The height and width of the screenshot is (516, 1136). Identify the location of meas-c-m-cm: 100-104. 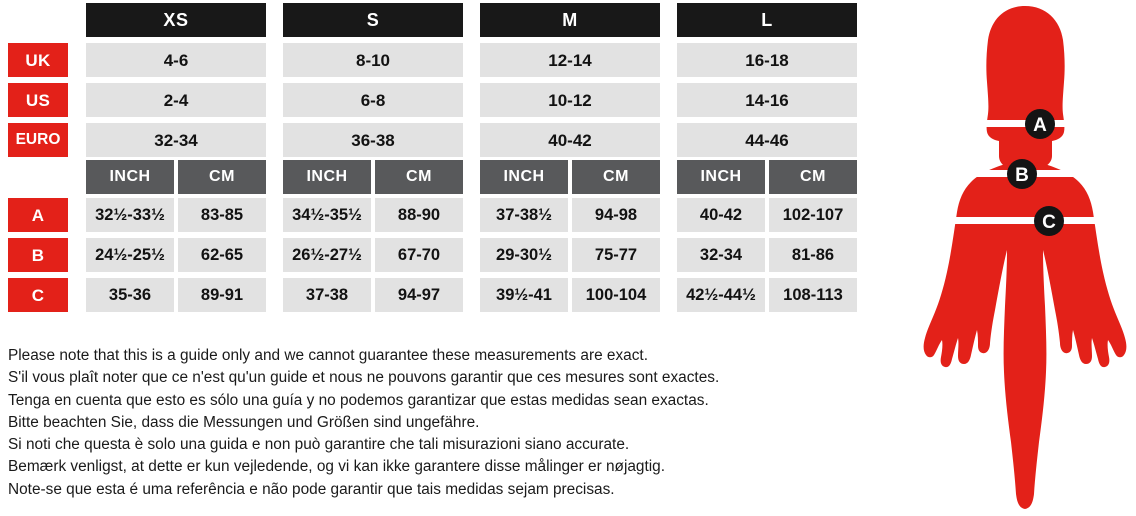
(616, 295).